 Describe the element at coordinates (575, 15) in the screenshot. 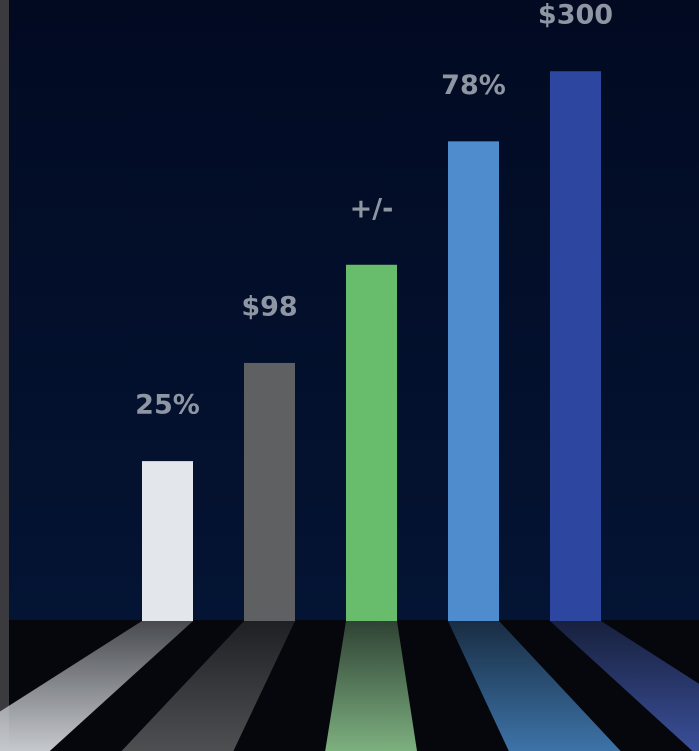

I see `bar-data-label: $300` at that location.